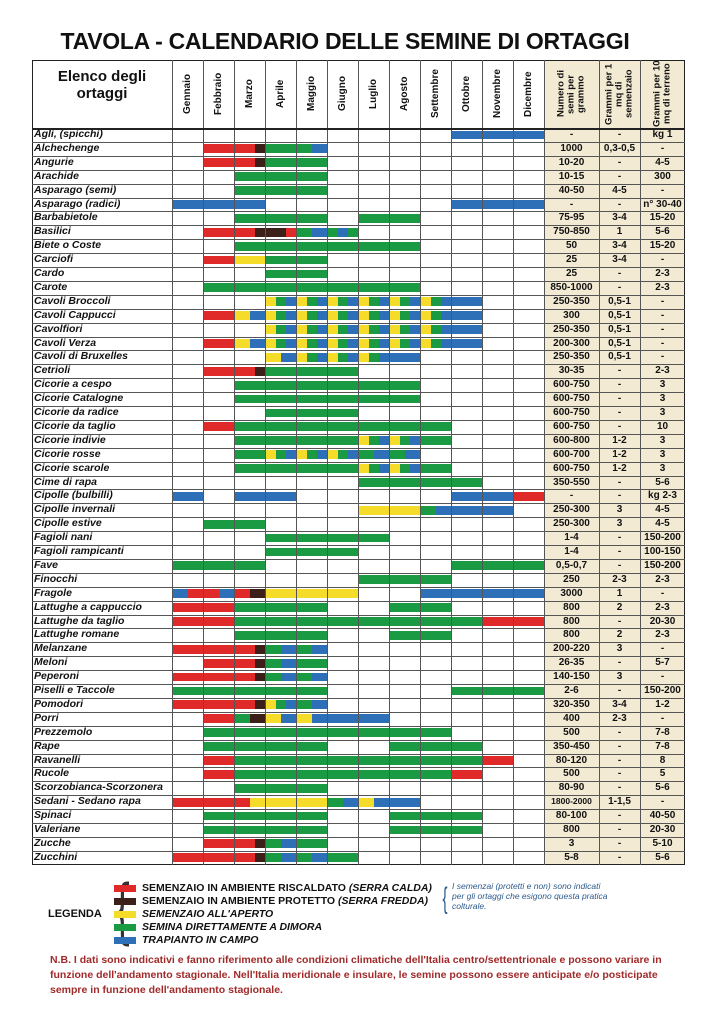 Image resolution: width=720 pixels, height=1016 pixels. Describe the element at coordinates (102, 85) in the screenshot. I see `header-vegetable-list: Elenco degli ortaggi` at that location.